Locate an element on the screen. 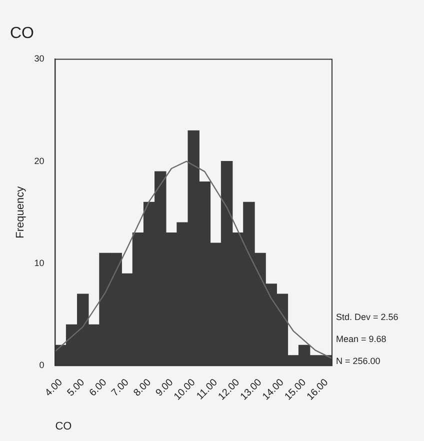 This screenshot has height=441, width=424. text: N = 256.00 is located at coordinates (358, 361).